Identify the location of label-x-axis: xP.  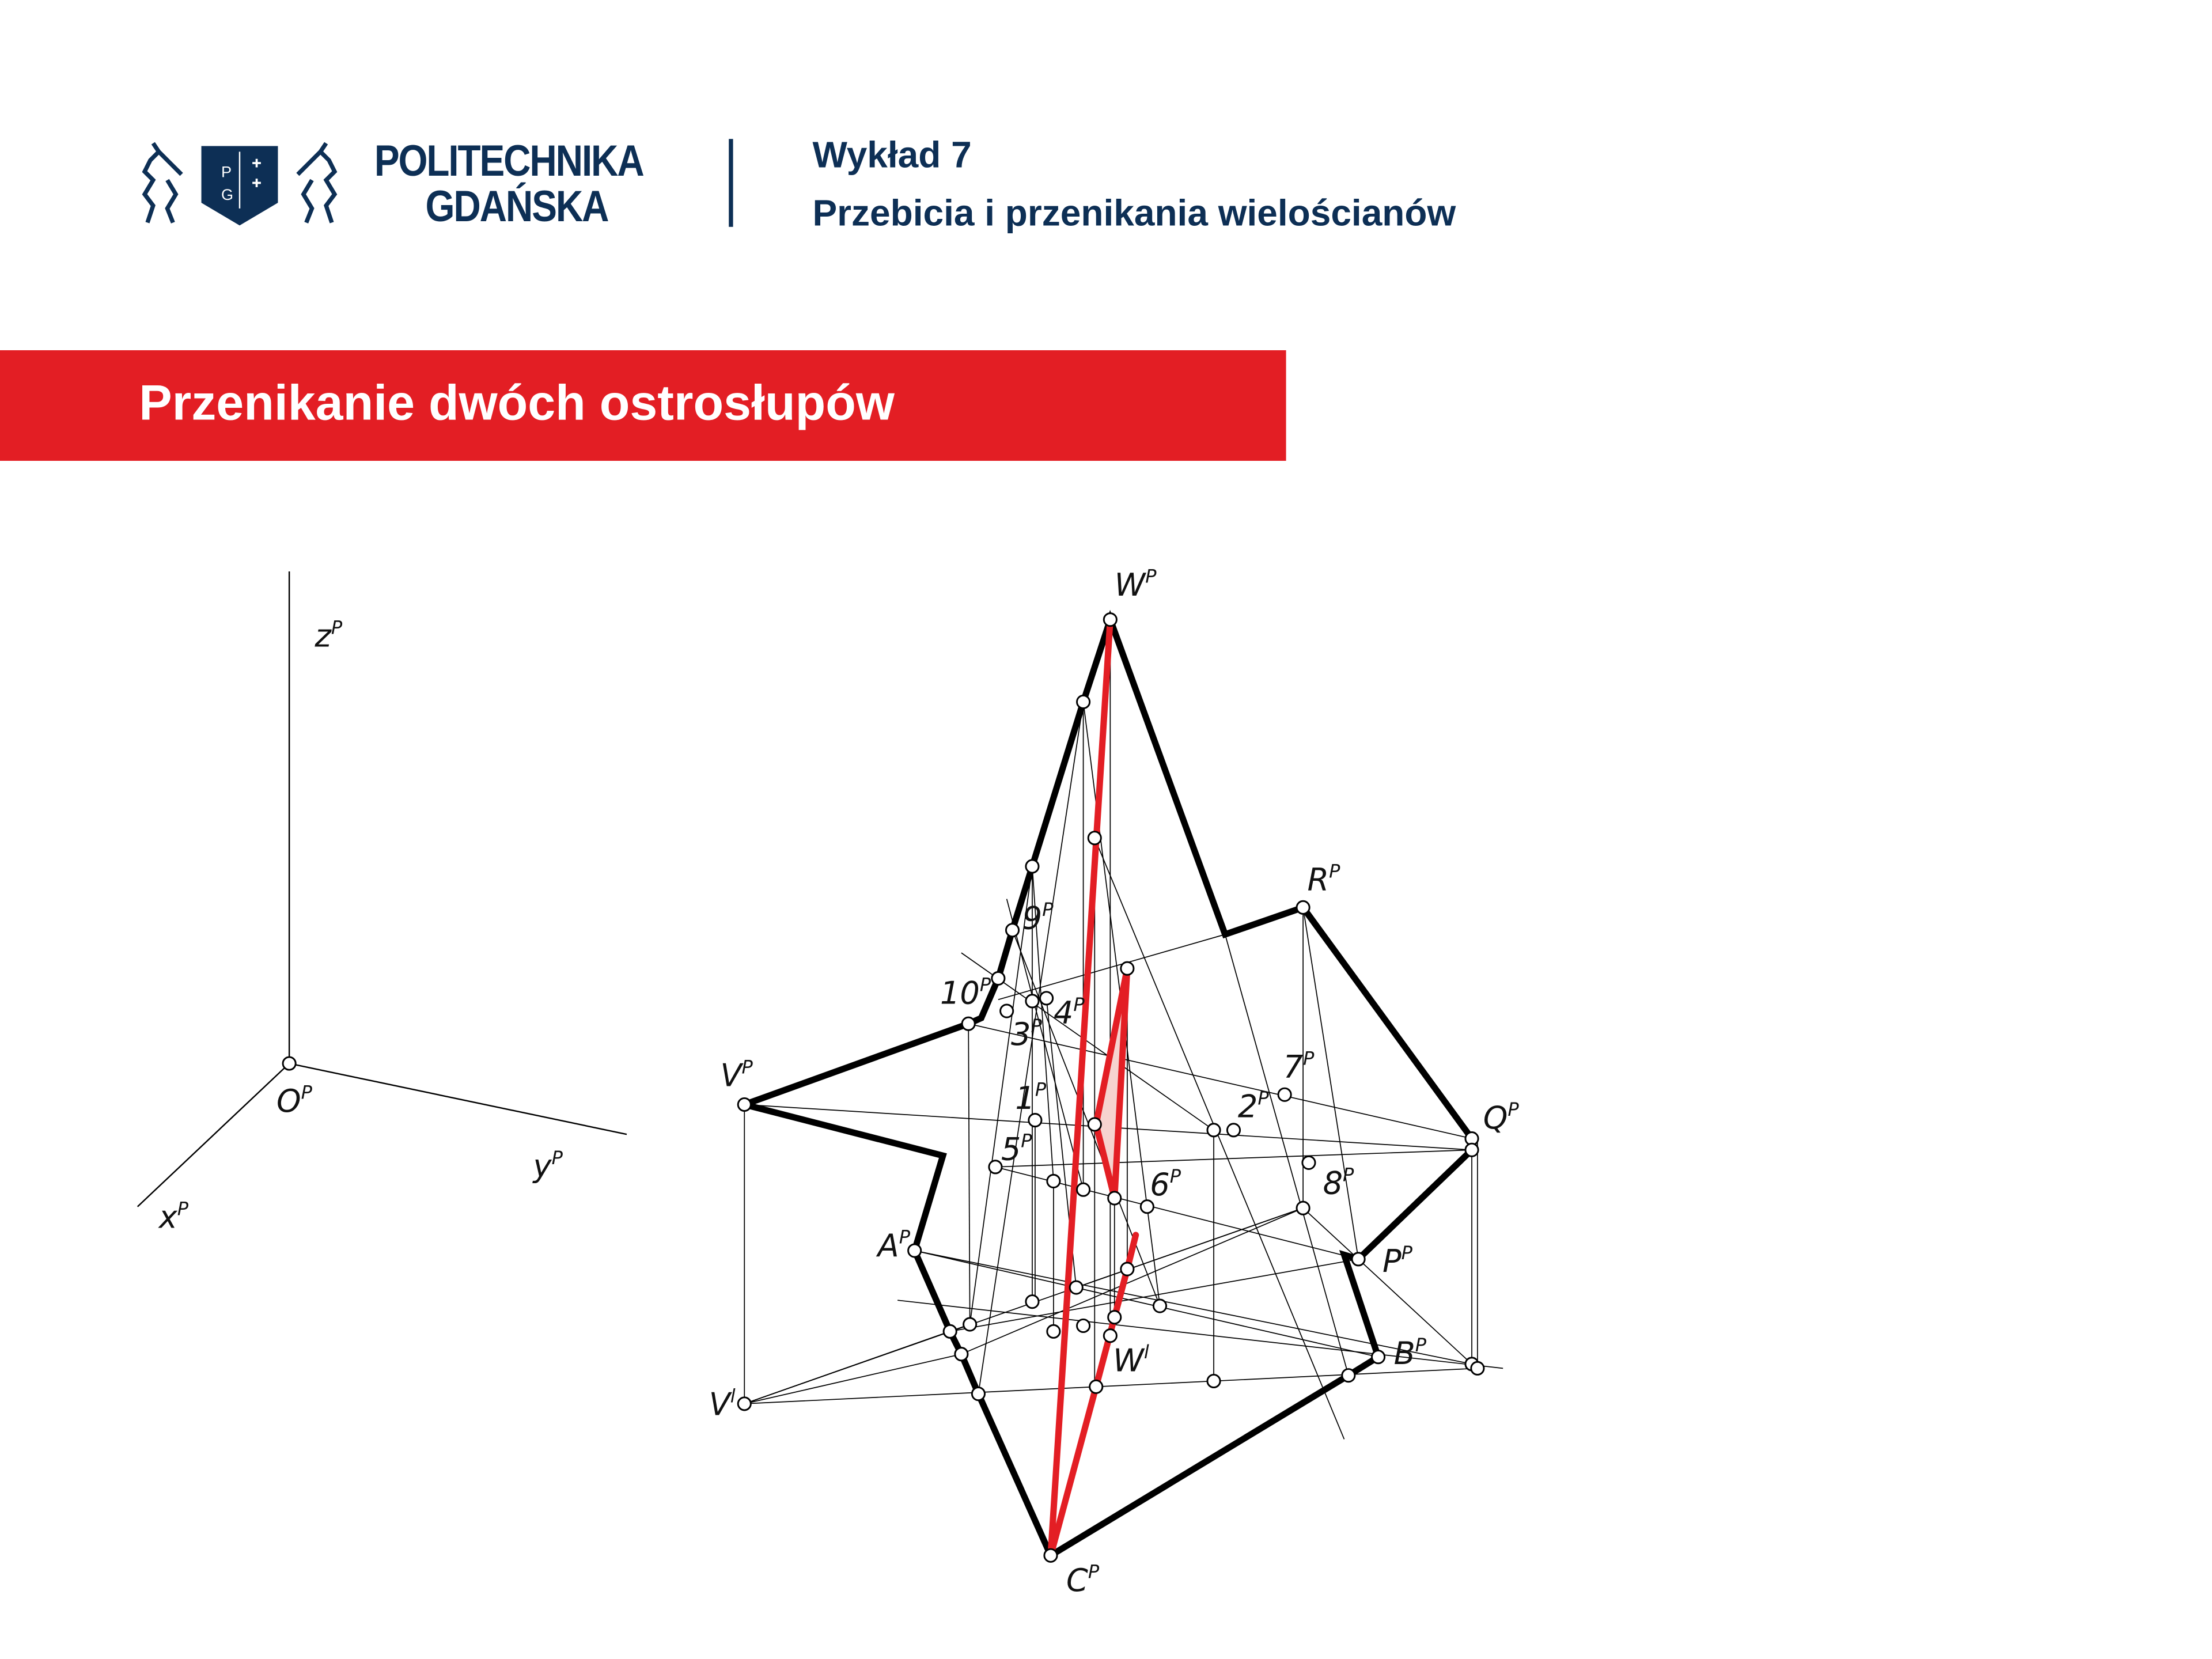
(173, 1217).